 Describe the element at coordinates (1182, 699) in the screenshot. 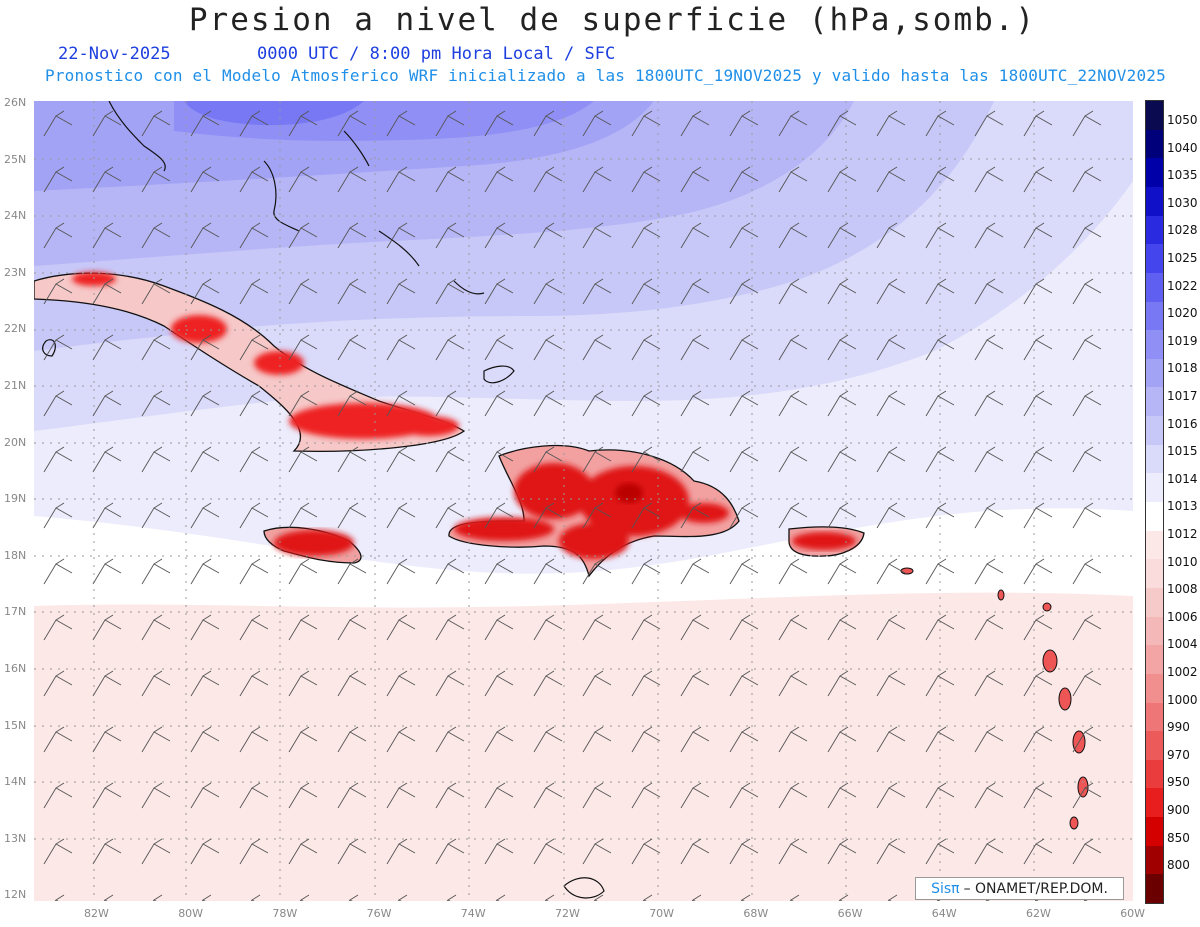

I see `colorbar-label: 1000` at that location.